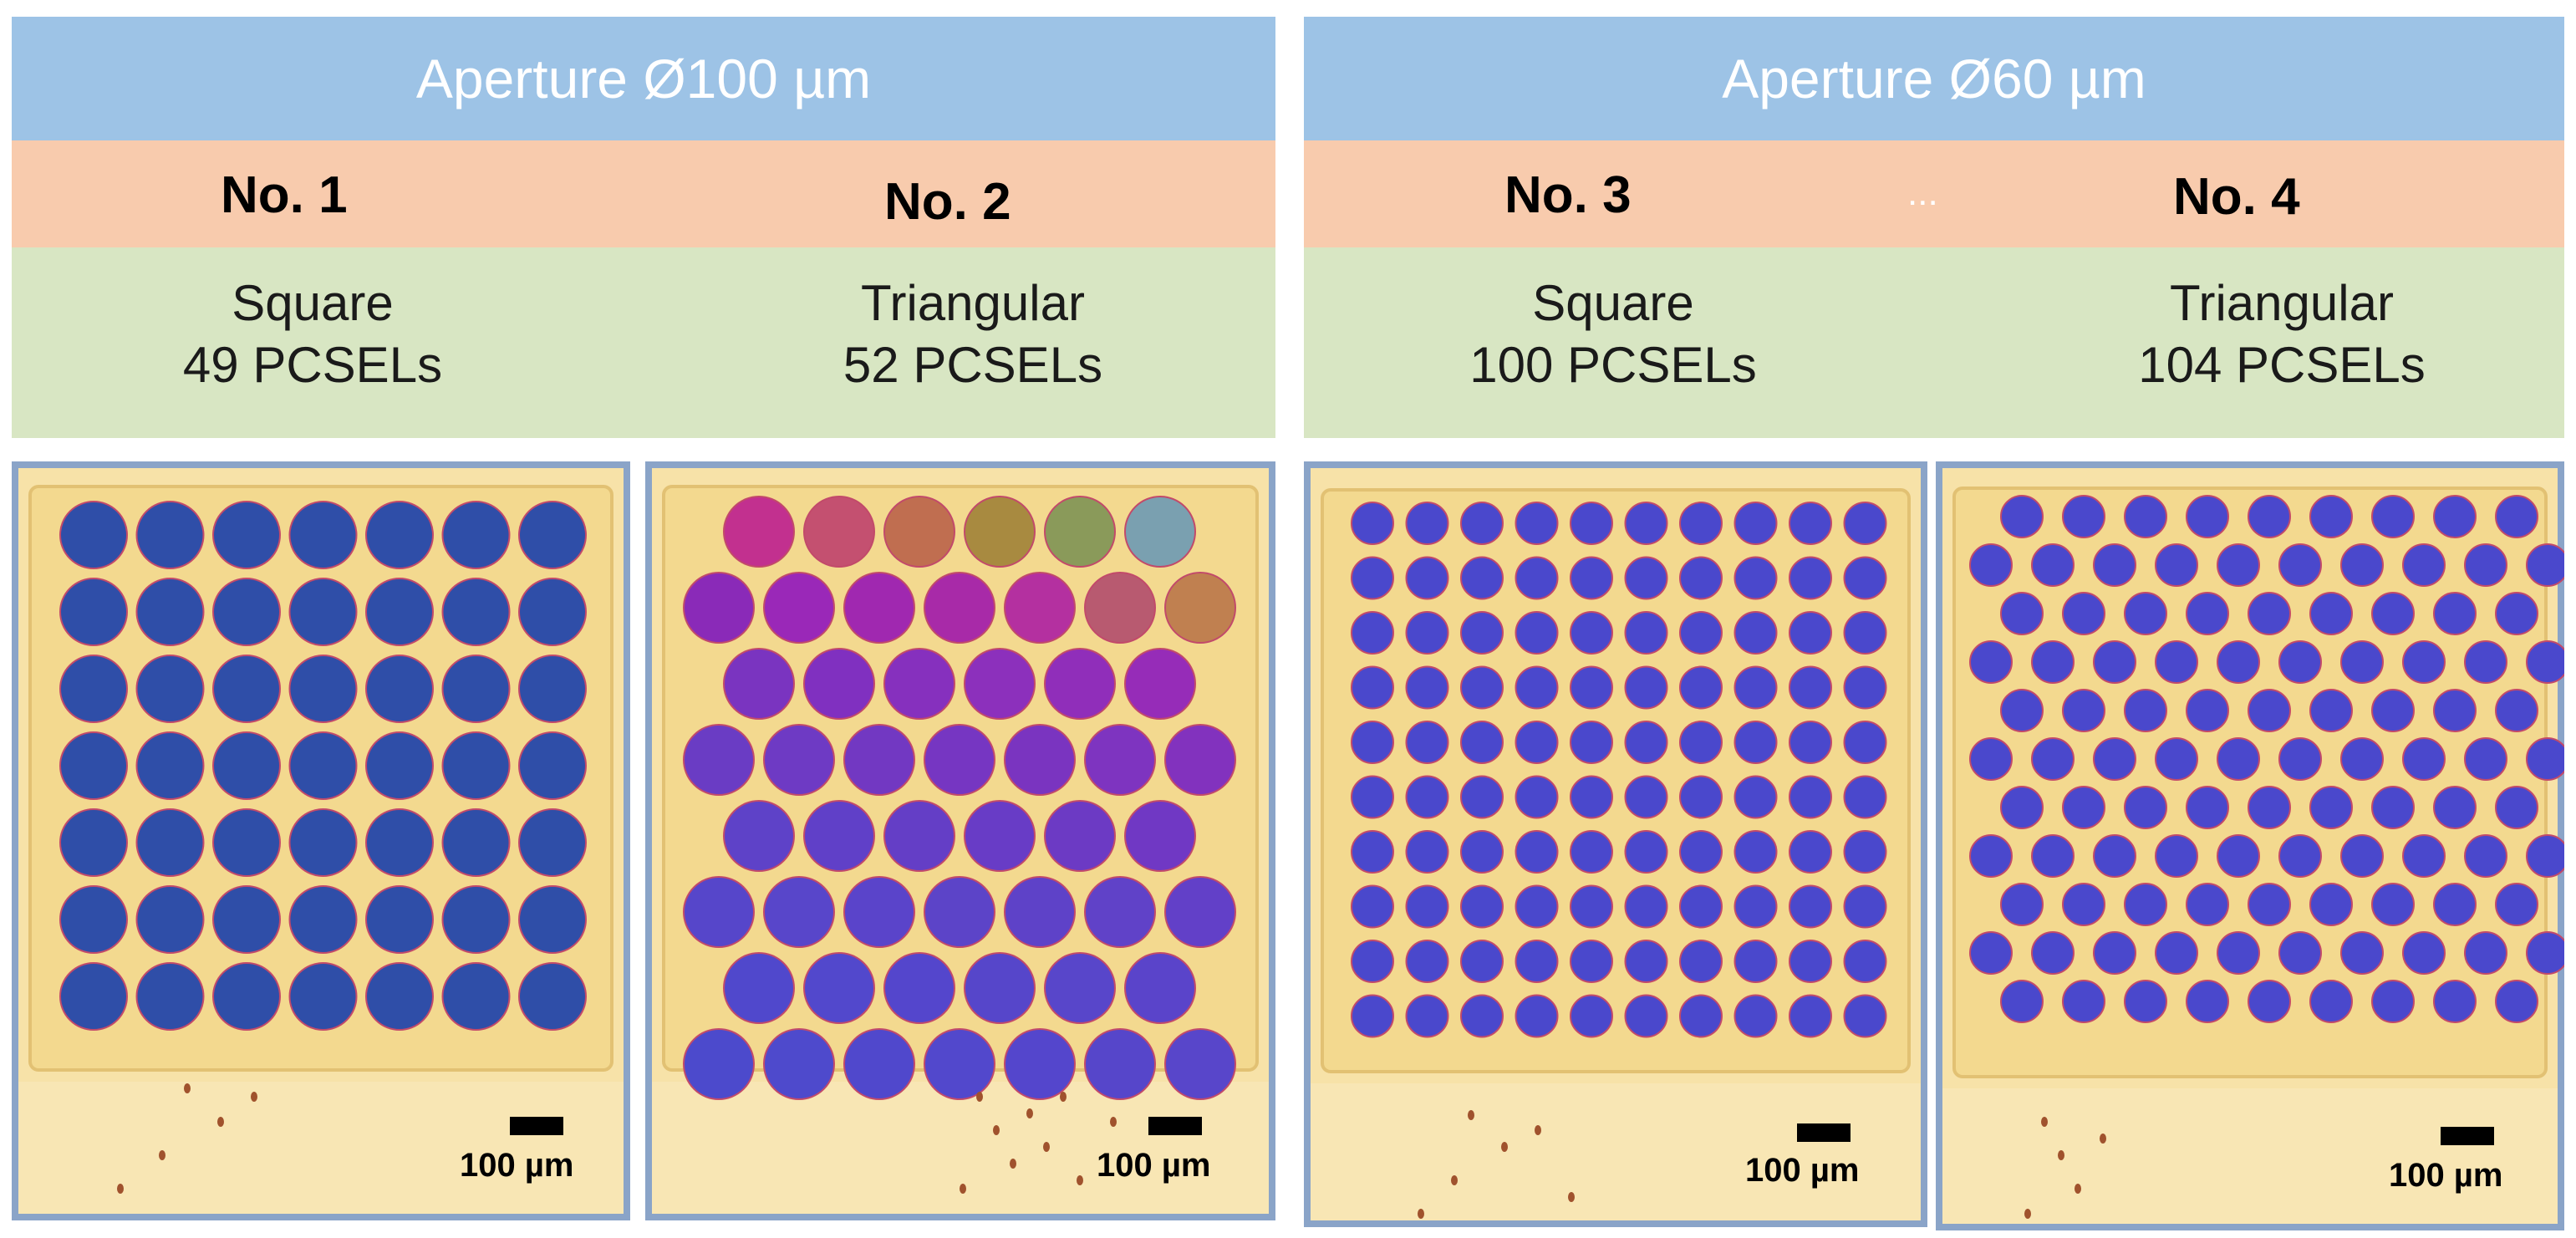  I want to click on chip-lower-area, so click(1616, 1151).